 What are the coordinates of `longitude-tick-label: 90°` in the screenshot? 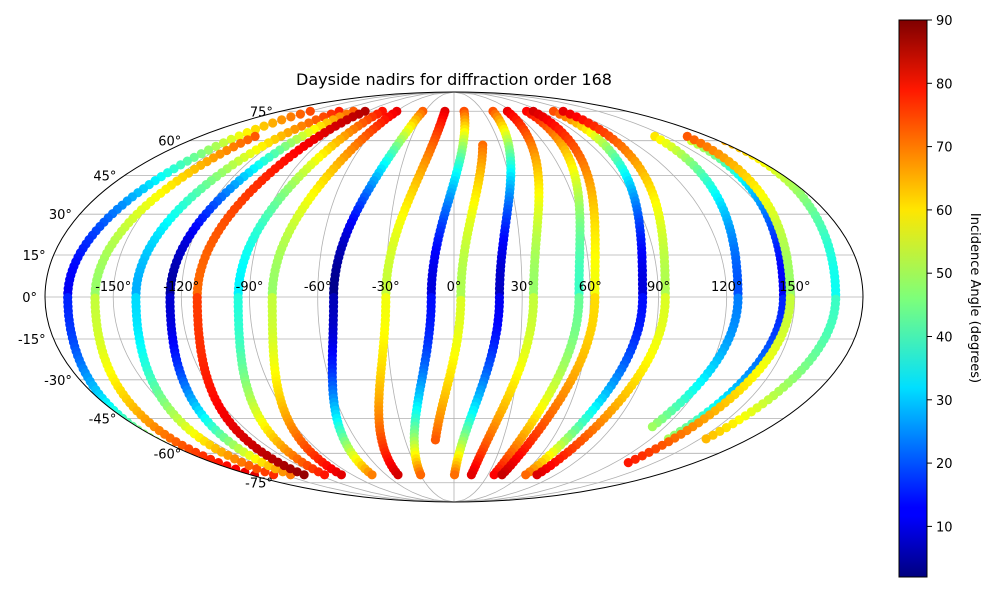 It's located at (658, 287).